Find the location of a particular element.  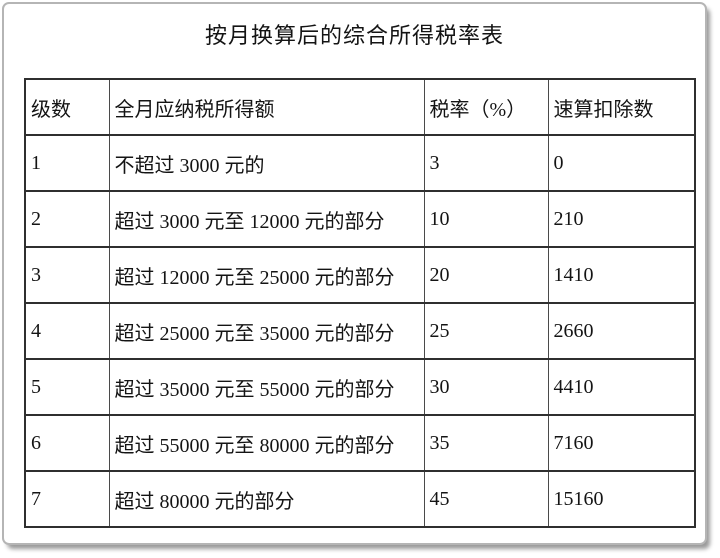

table-cell: 超过 80000 元的部分 is located at coordinates (266, 499).